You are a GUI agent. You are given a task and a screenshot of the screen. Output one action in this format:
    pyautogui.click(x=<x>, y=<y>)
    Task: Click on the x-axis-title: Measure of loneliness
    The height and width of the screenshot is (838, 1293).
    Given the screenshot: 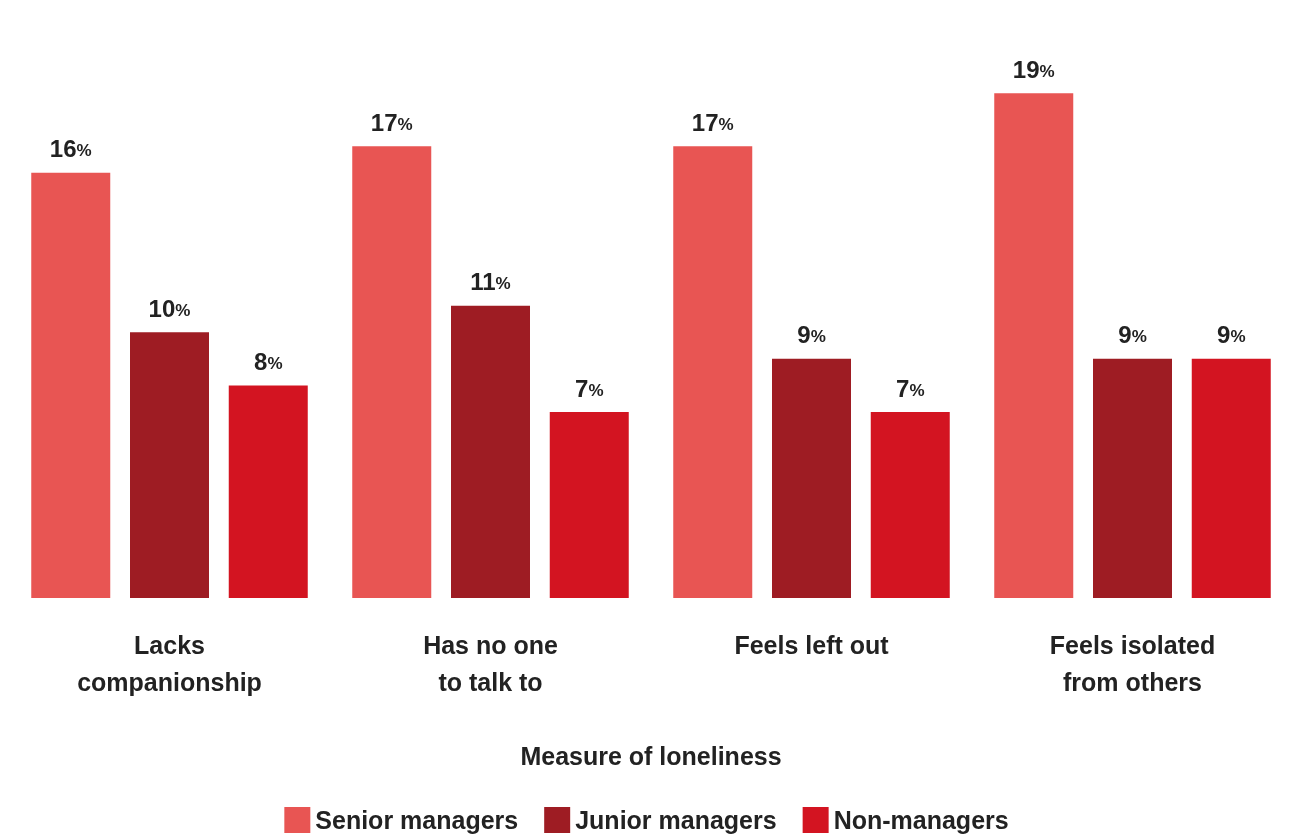 What is the action you would take?
    pyautogui.click(x=651, y=755)
    